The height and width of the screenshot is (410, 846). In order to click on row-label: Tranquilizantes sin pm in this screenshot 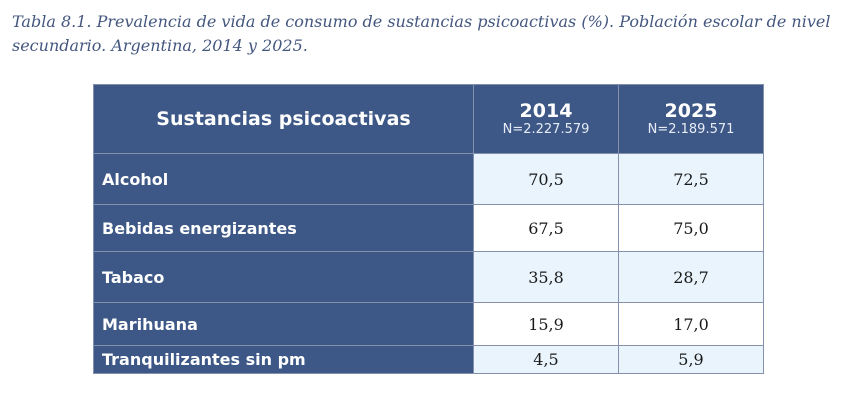, I will do `click(283, 359)`.